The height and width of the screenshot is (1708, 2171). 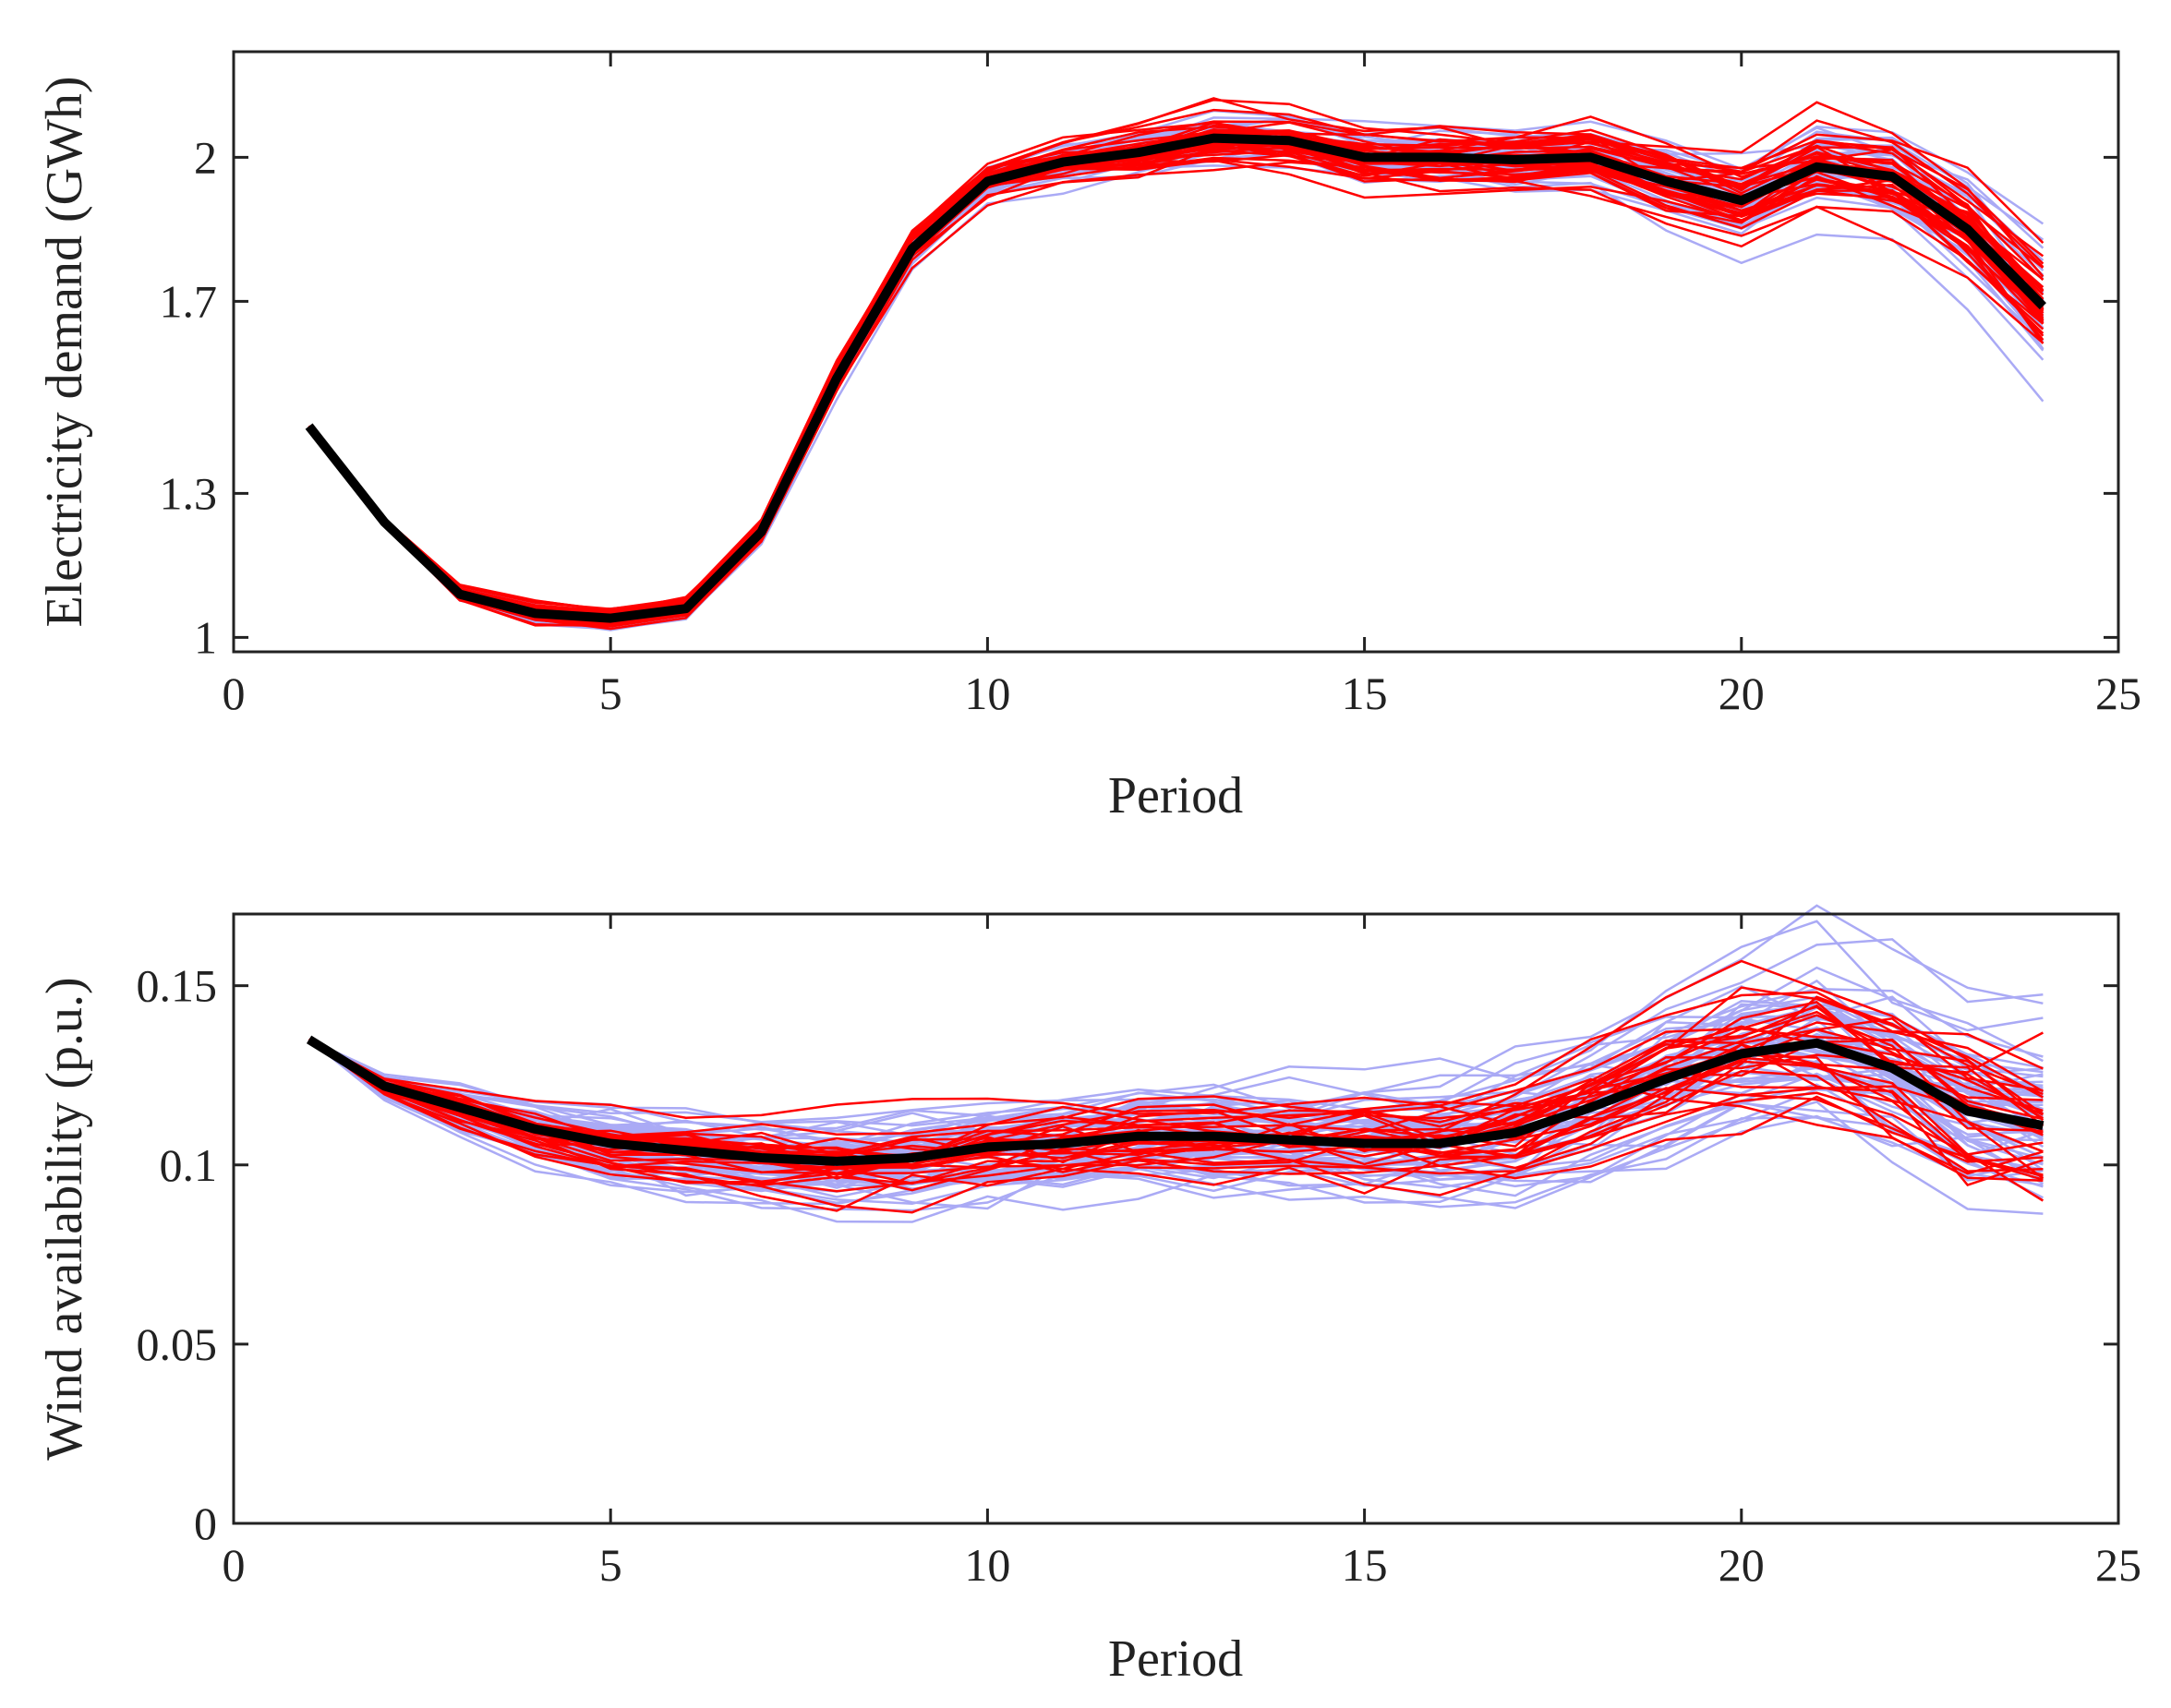 I want to click on wind-mean, so click(x=1175, y=1100).